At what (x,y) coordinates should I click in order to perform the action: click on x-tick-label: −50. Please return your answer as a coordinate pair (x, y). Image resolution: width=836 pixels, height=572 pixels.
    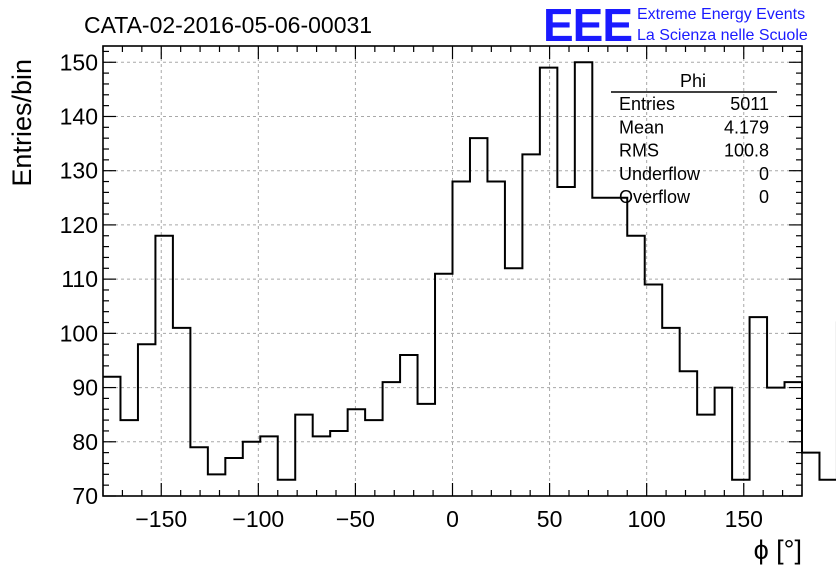
    Looking at the image, I should click on (355, 519).